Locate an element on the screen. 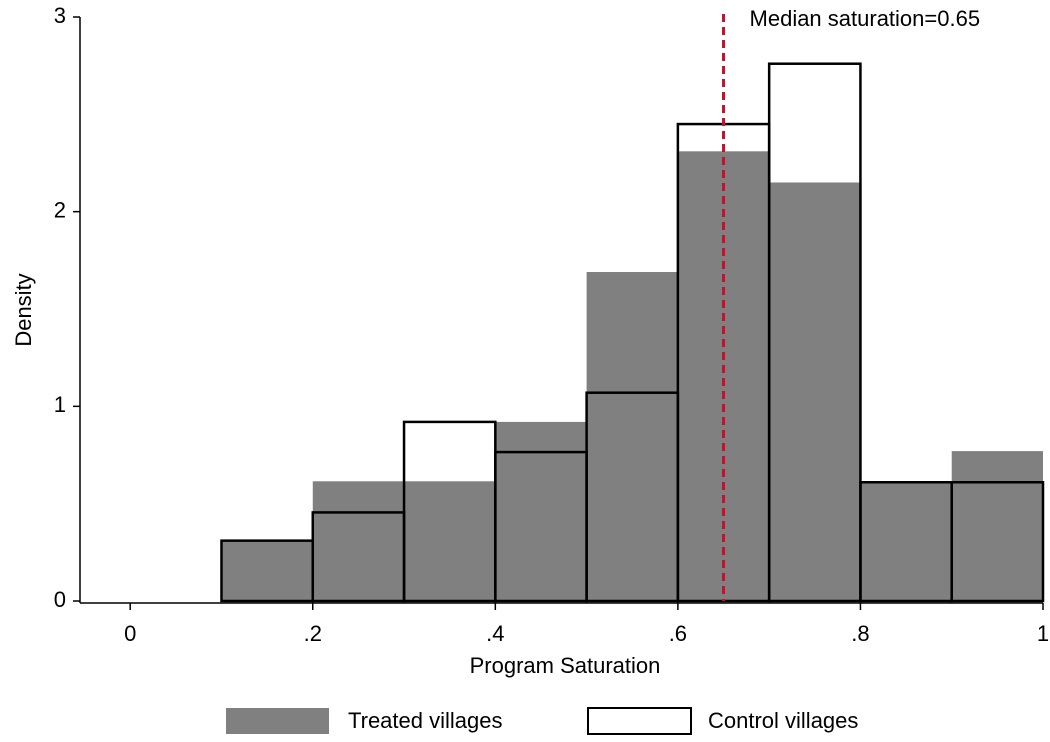 The width and height of the screenshot is (1050, 742). legend-label: Treated villages is located at coordinates (425, 720).